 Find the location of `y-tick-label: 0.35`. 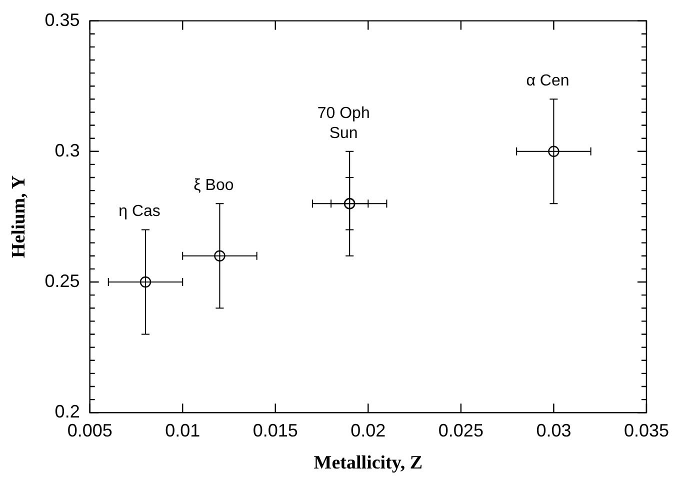

y-tick-label: 0.35 is located at coordinates (62, 20).